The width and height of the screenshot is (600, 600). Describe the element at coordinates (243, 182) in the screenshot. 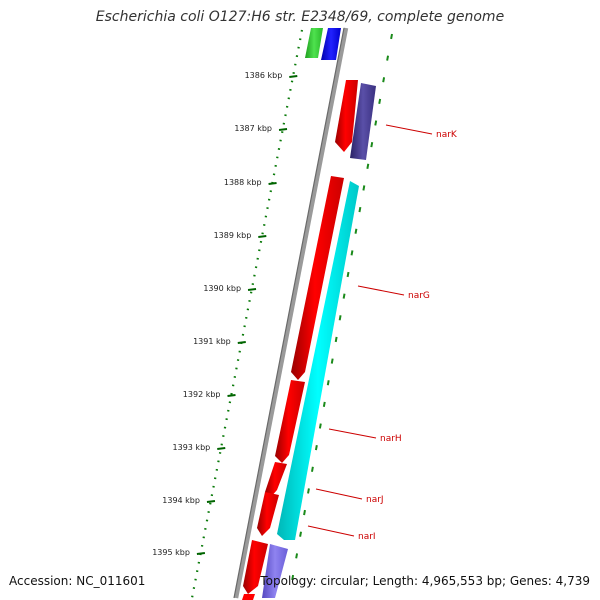

I see `tick-label: 1388 kbp` at that location.